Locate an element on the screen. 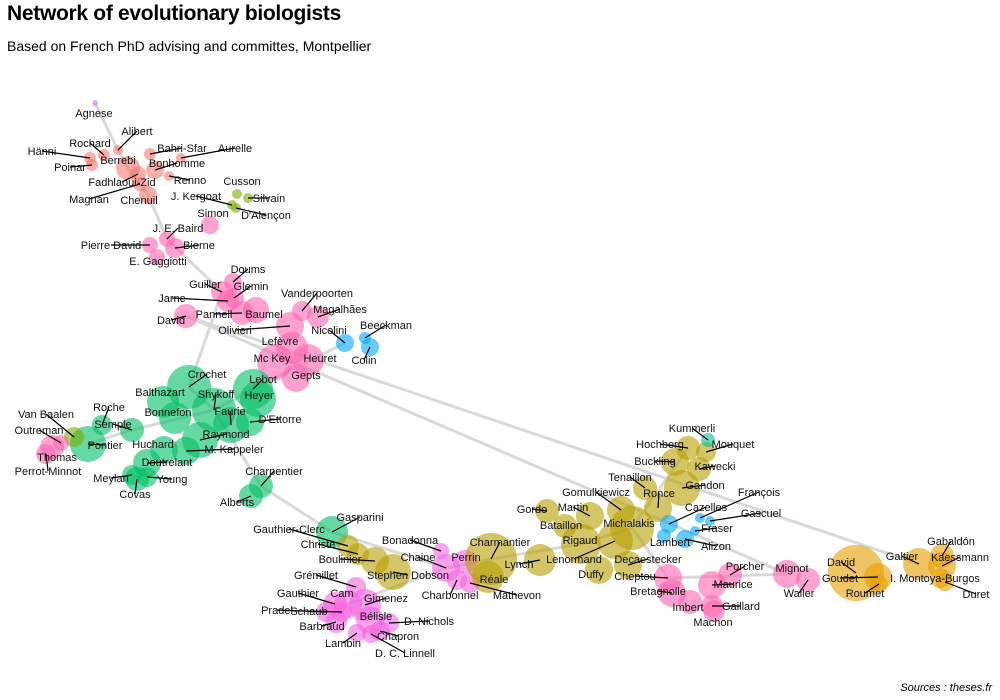 The width and height of the screenshot is (1000, 700). label-gasparini-63: Gasparini is located at coordinates (359, 518).